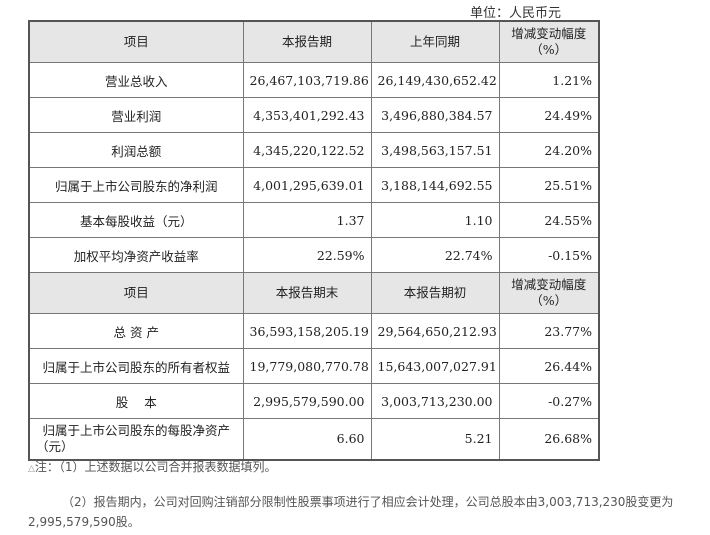  Describe the element at coordinates (549, 331) in the screenshot. I see `row-change: 23.77%` at that location.